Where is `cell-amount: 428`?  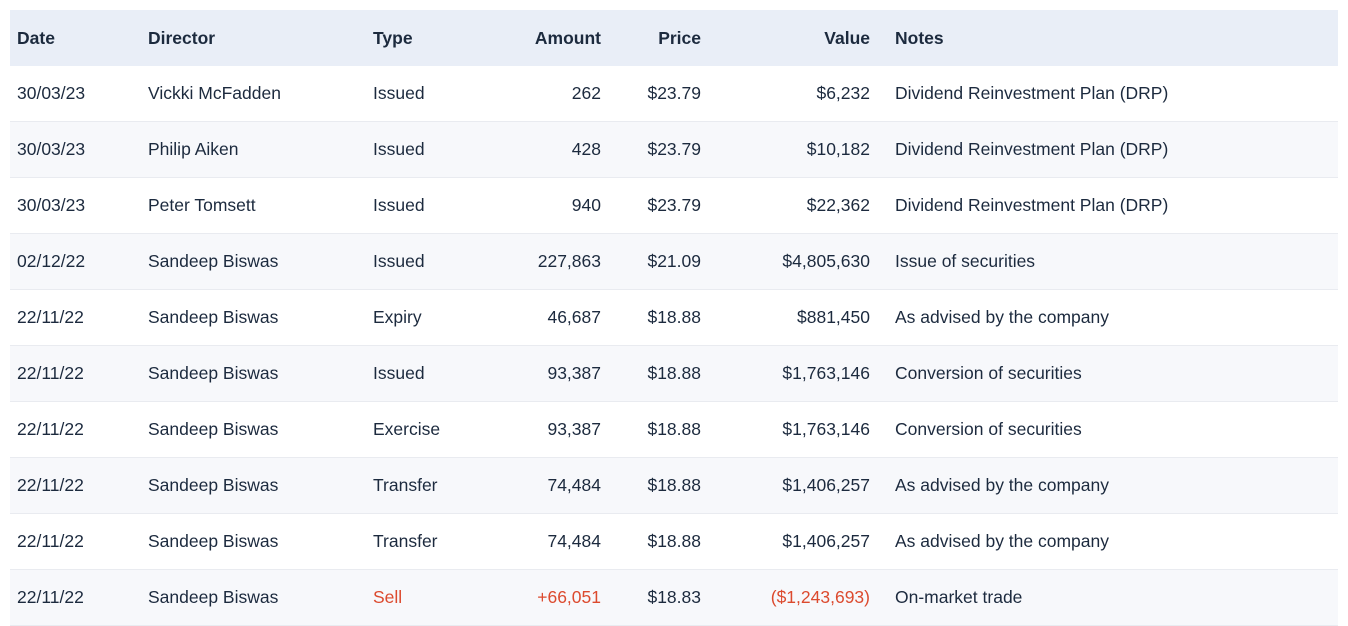 cell-amount: 428 is located at coordinates (558, 149).